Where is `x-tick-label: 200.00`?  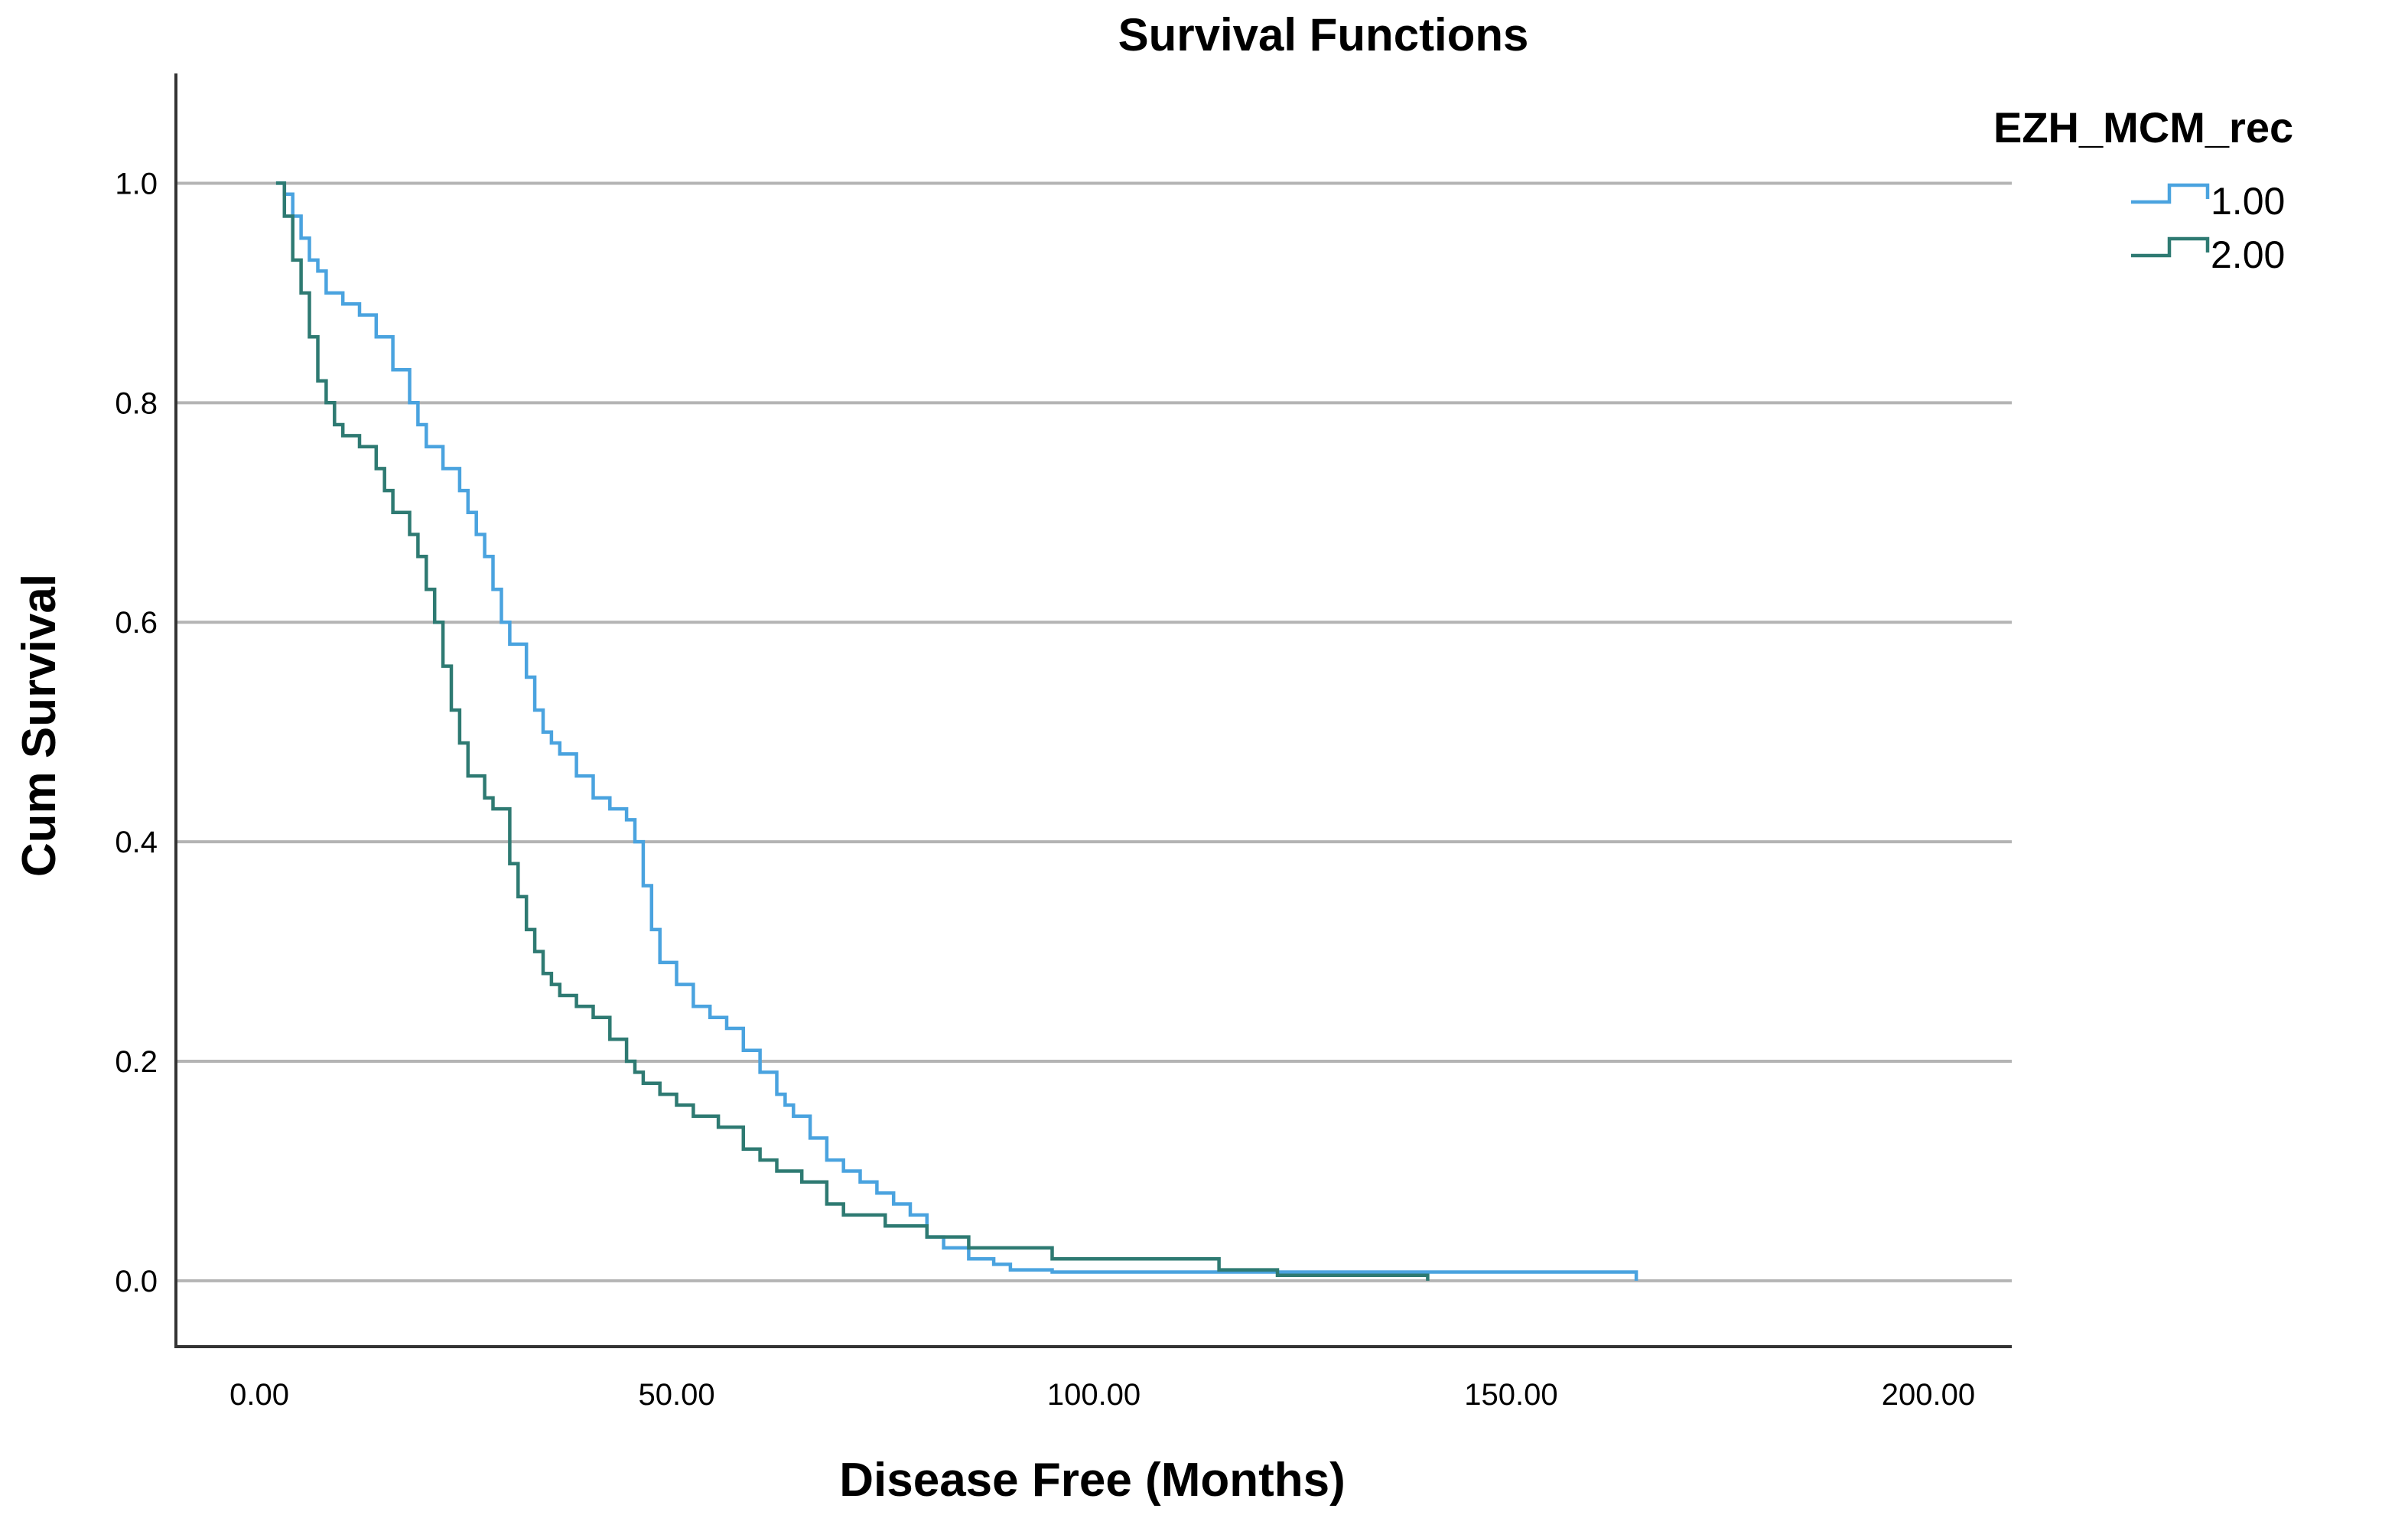 x-tick-label: 200.00 is located at coordinates (1928, 1395).